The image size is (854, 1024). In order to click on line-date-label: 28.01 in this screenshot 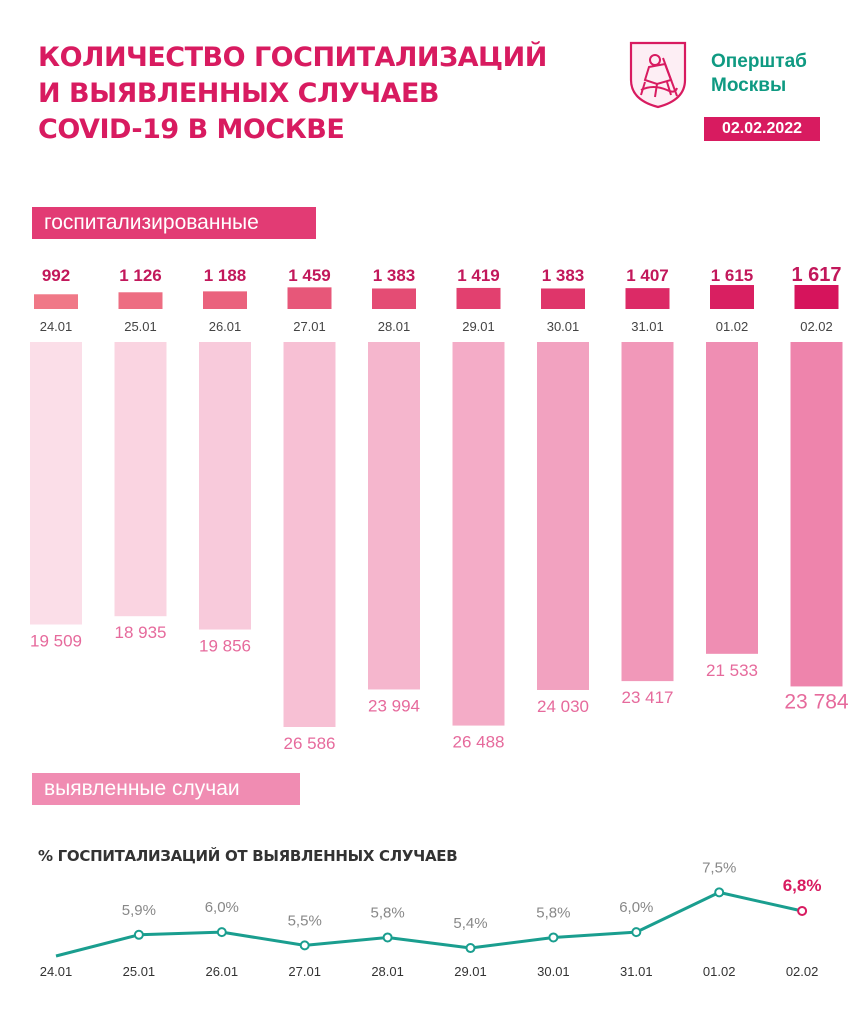, I will do `click(387, 971)`.